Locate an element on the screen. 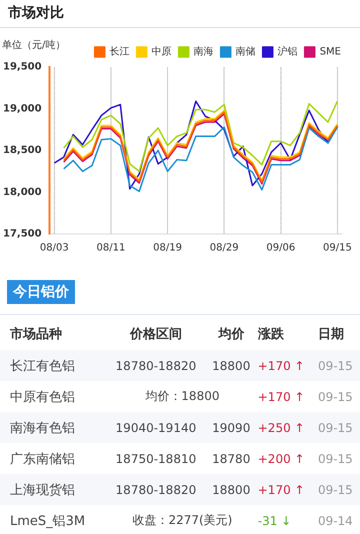 The height and width of the screenshot is (534, 360). x-tick-label: 08/29 is located at coordinates (224, 248).